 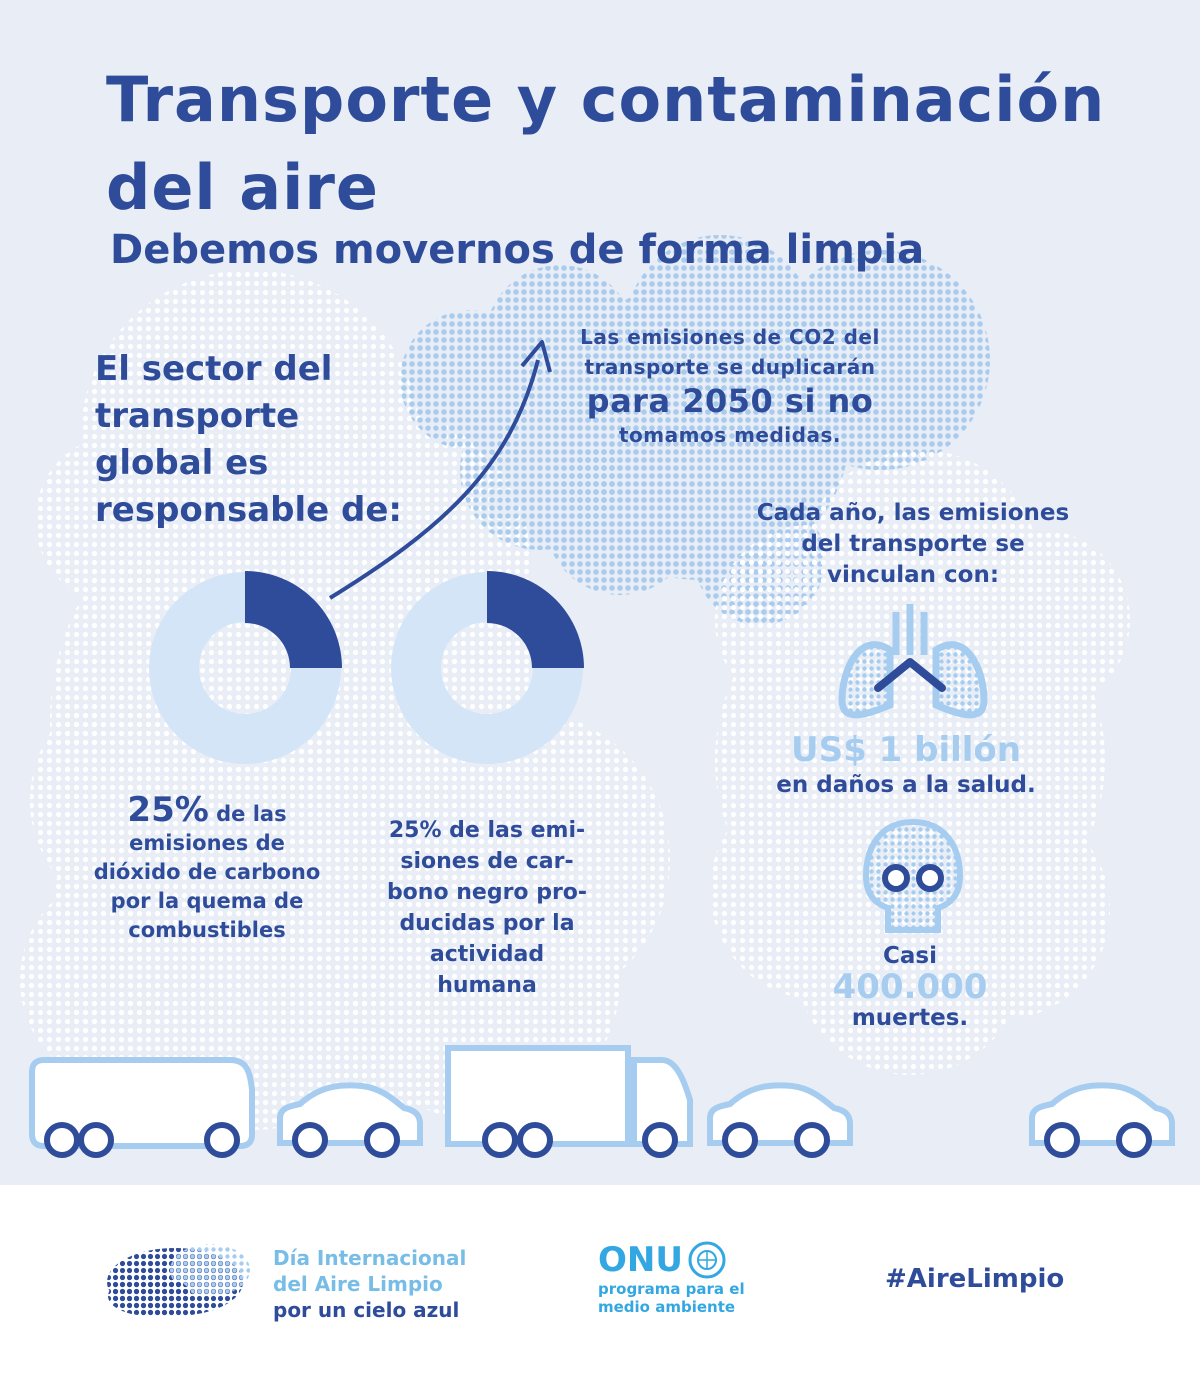 I want to click on sector-line-3: global es, so click(x=182, y=463).